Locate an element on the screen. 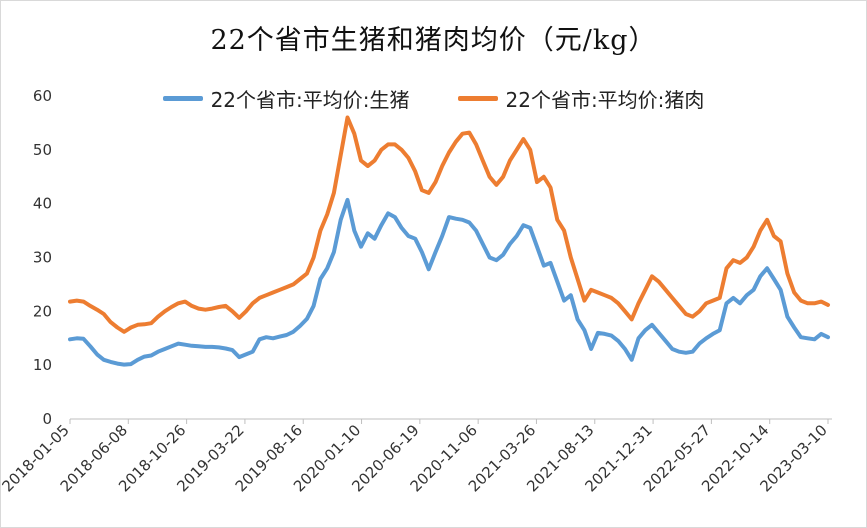  legend-label-hog: 22个省市:平均价:生猪 is located at coordinates (310, 100).